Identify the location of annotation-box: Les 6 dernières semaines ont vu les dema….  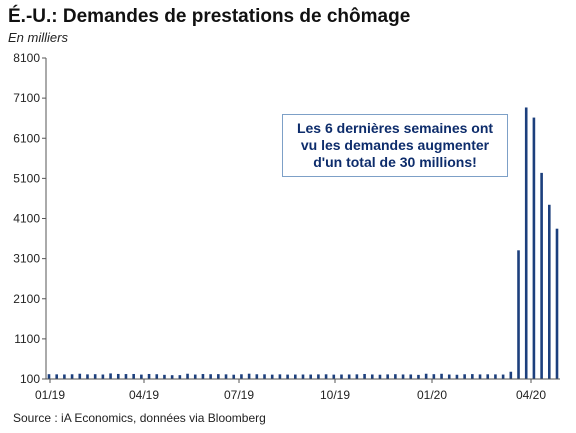
(395, 145).